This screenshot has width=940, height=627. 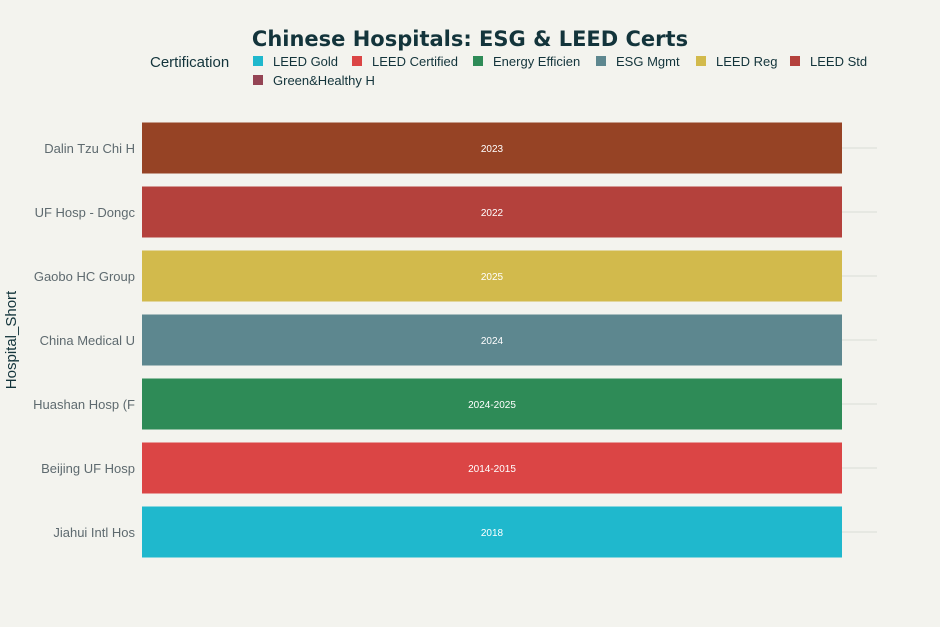 I want to click on bar-label: 2024-2025, so click(x=492, y=405).